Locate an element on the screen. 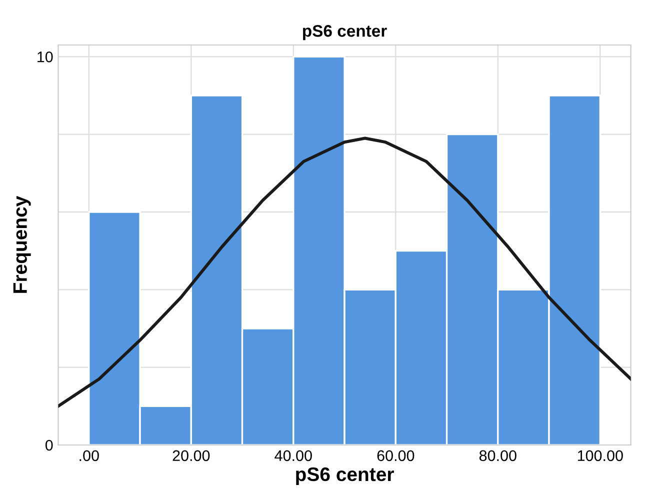 This screenshot has width=647, height=500. x-tick-label: .00 is located at coordinates (89, 456).